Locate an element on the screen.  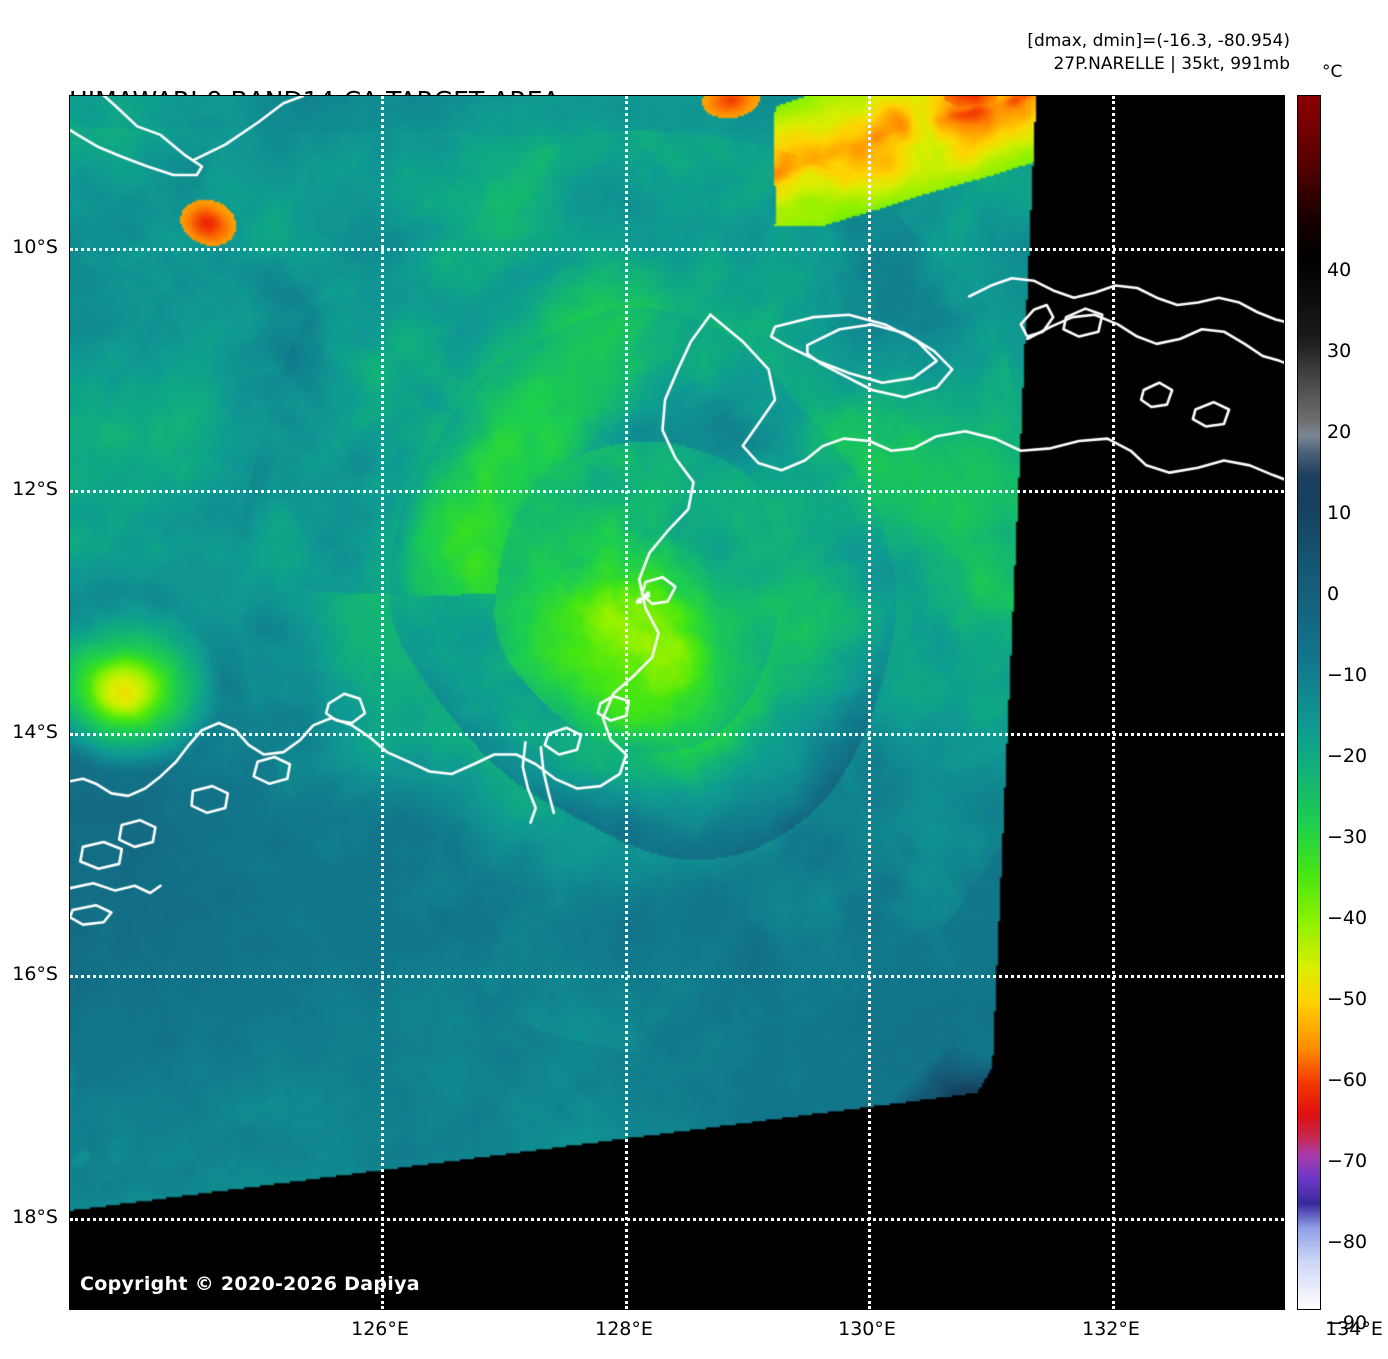
colorbar-tick-0: 40 is located at coordinates (1339, 270).